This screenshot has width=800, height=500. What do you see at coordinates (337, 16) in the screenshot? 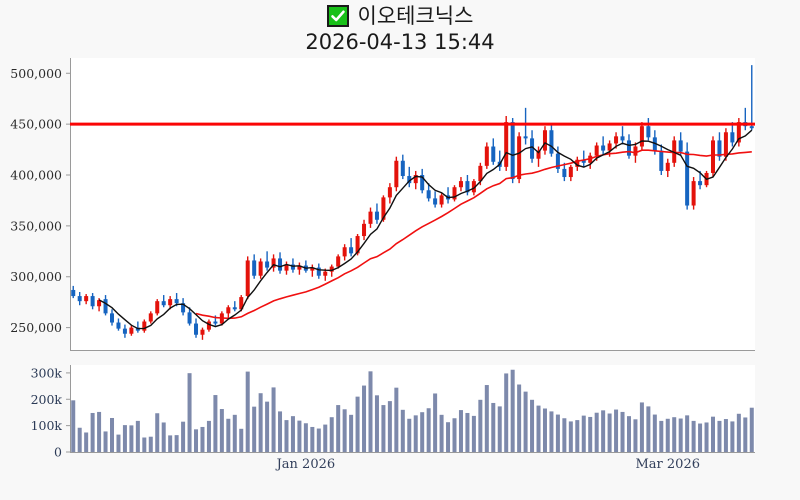
I see `check-icon` at bounding box center [337, 16].